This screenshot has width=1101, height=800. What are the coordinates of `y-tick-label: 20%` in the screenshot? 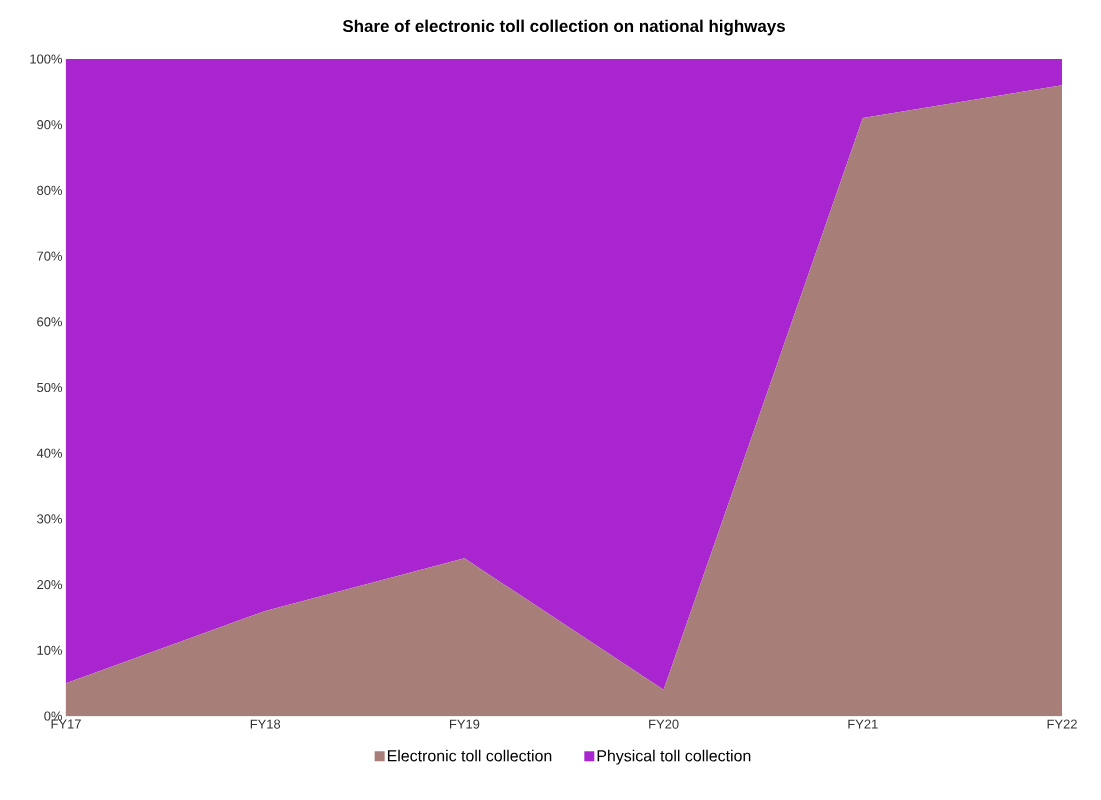 It's located at (50, 585).